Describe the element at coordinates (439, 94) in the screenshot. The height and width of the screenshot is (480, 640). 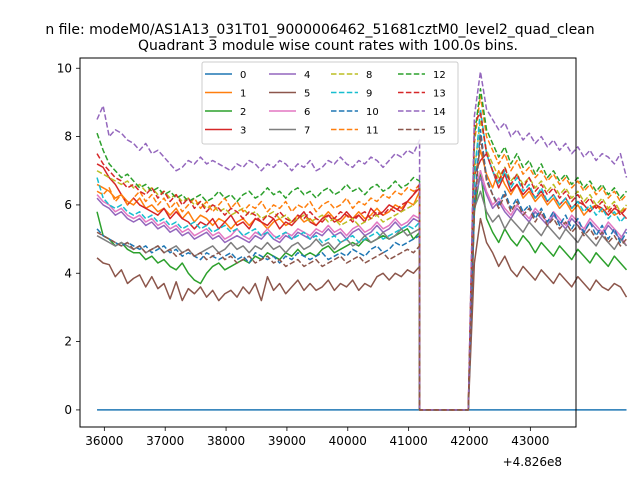
I see `legend-label-13: 13` at that location.